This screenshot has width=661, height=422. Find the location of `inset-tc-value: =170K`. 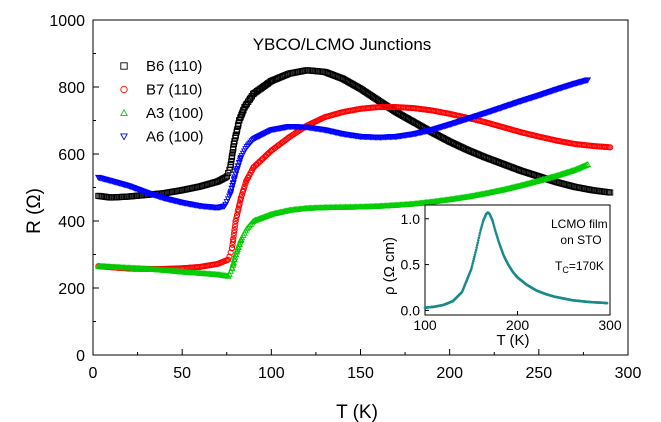

inset-tc-value: =170K is located at coordinates (586, 266).